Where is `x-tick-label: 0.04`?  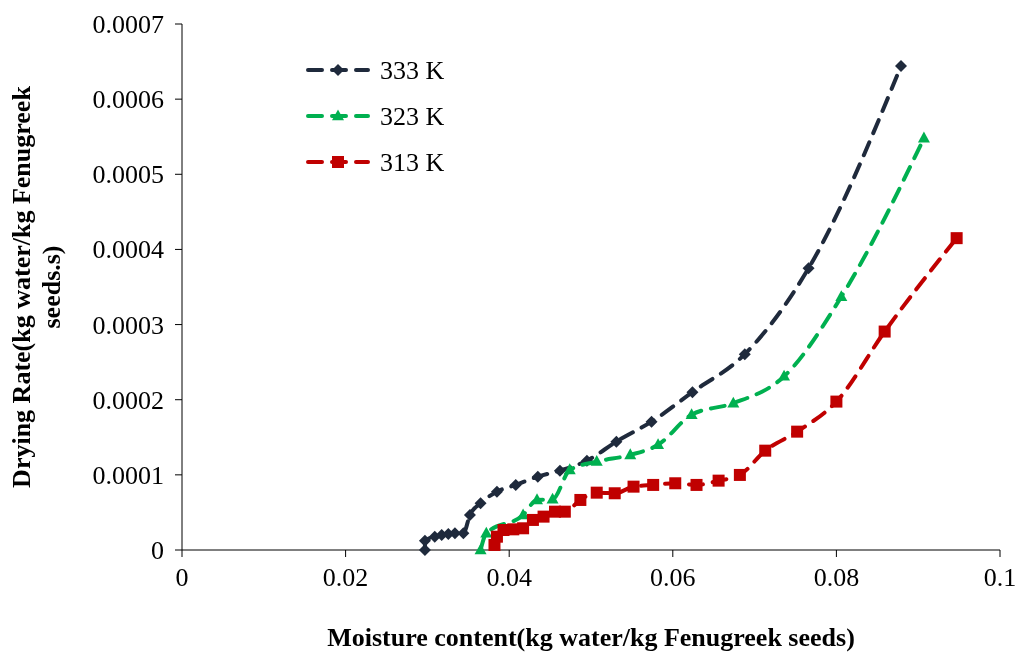
x-tick-label: 0.04 is located at coordinates (509, 577).